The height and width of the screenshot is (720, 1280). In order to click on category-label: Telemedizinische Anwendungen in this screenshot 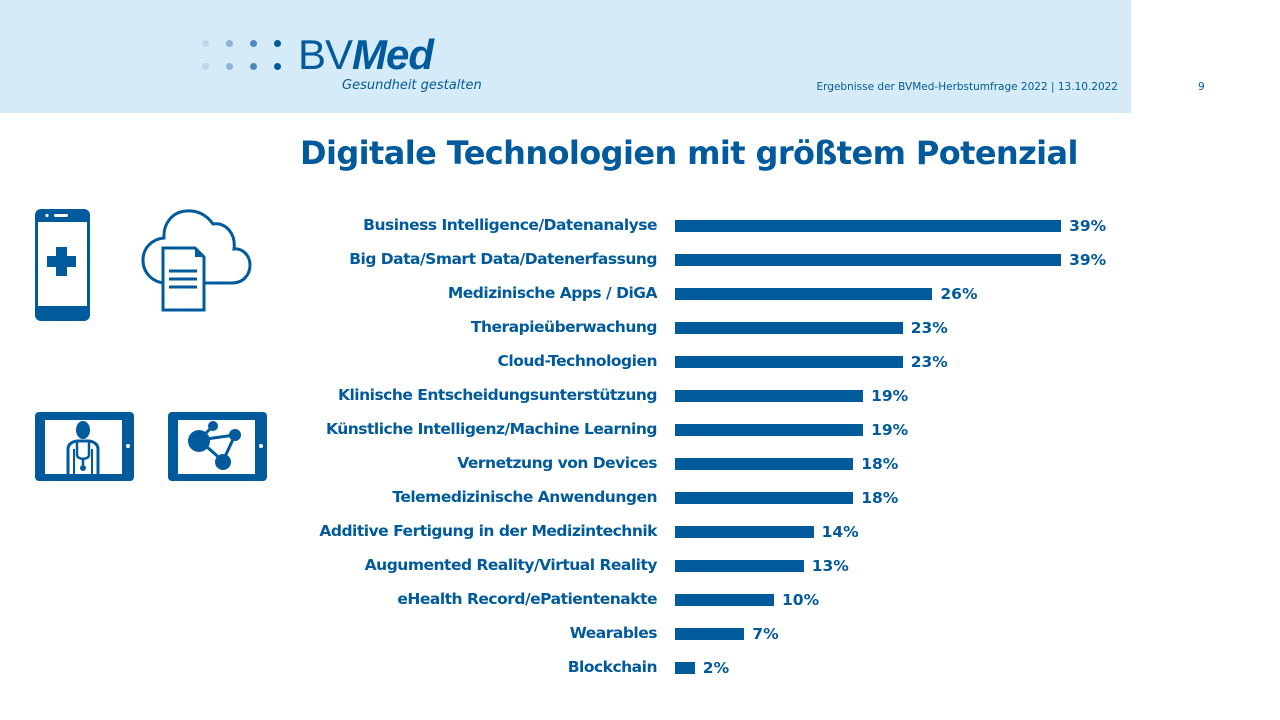, I will do `click(524, 497)`.